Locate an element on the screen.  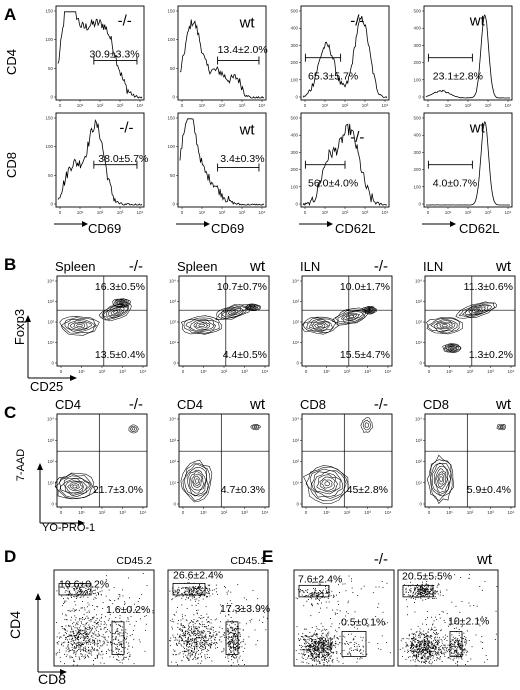
x-tick-label: 0 is located at coordinates (428, 105).